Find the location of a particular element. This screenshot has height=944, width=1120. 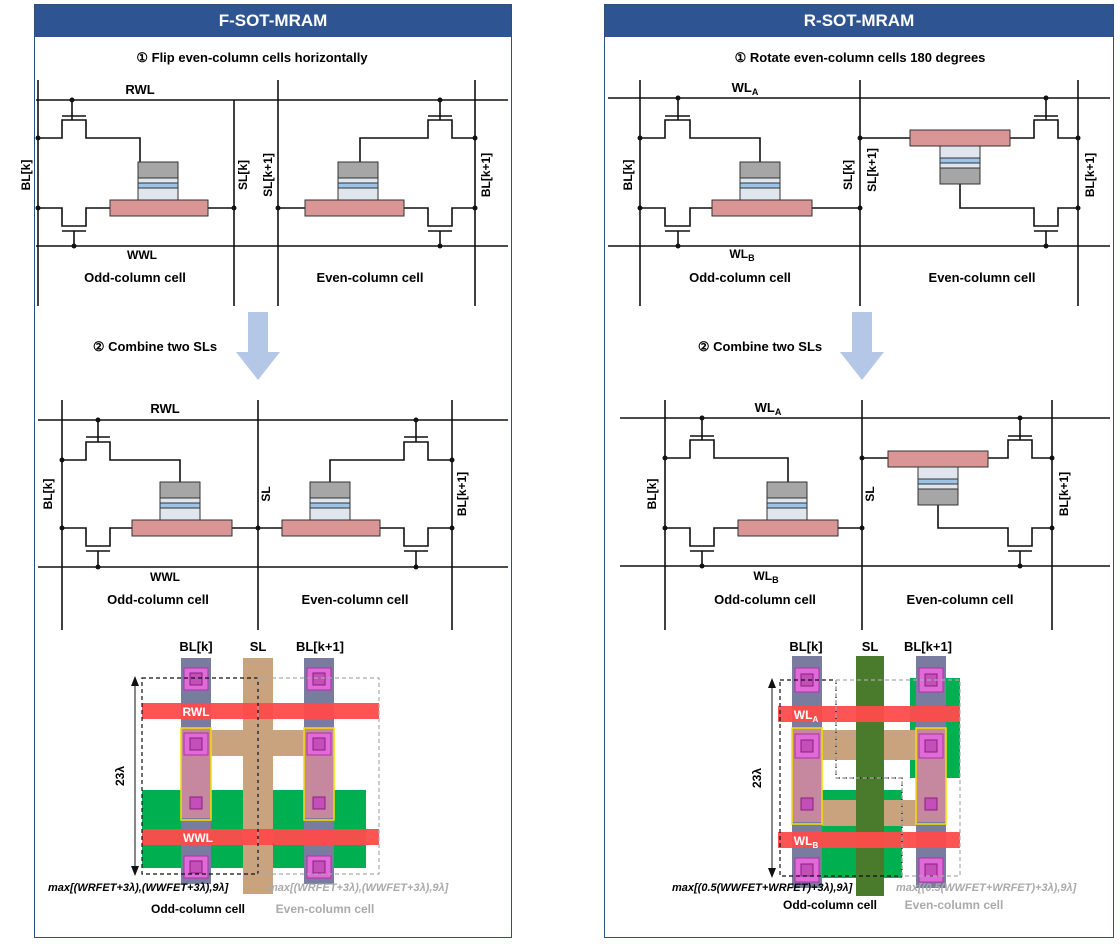

right-layout-wlb: WLB is located at coordinates (806, 842).